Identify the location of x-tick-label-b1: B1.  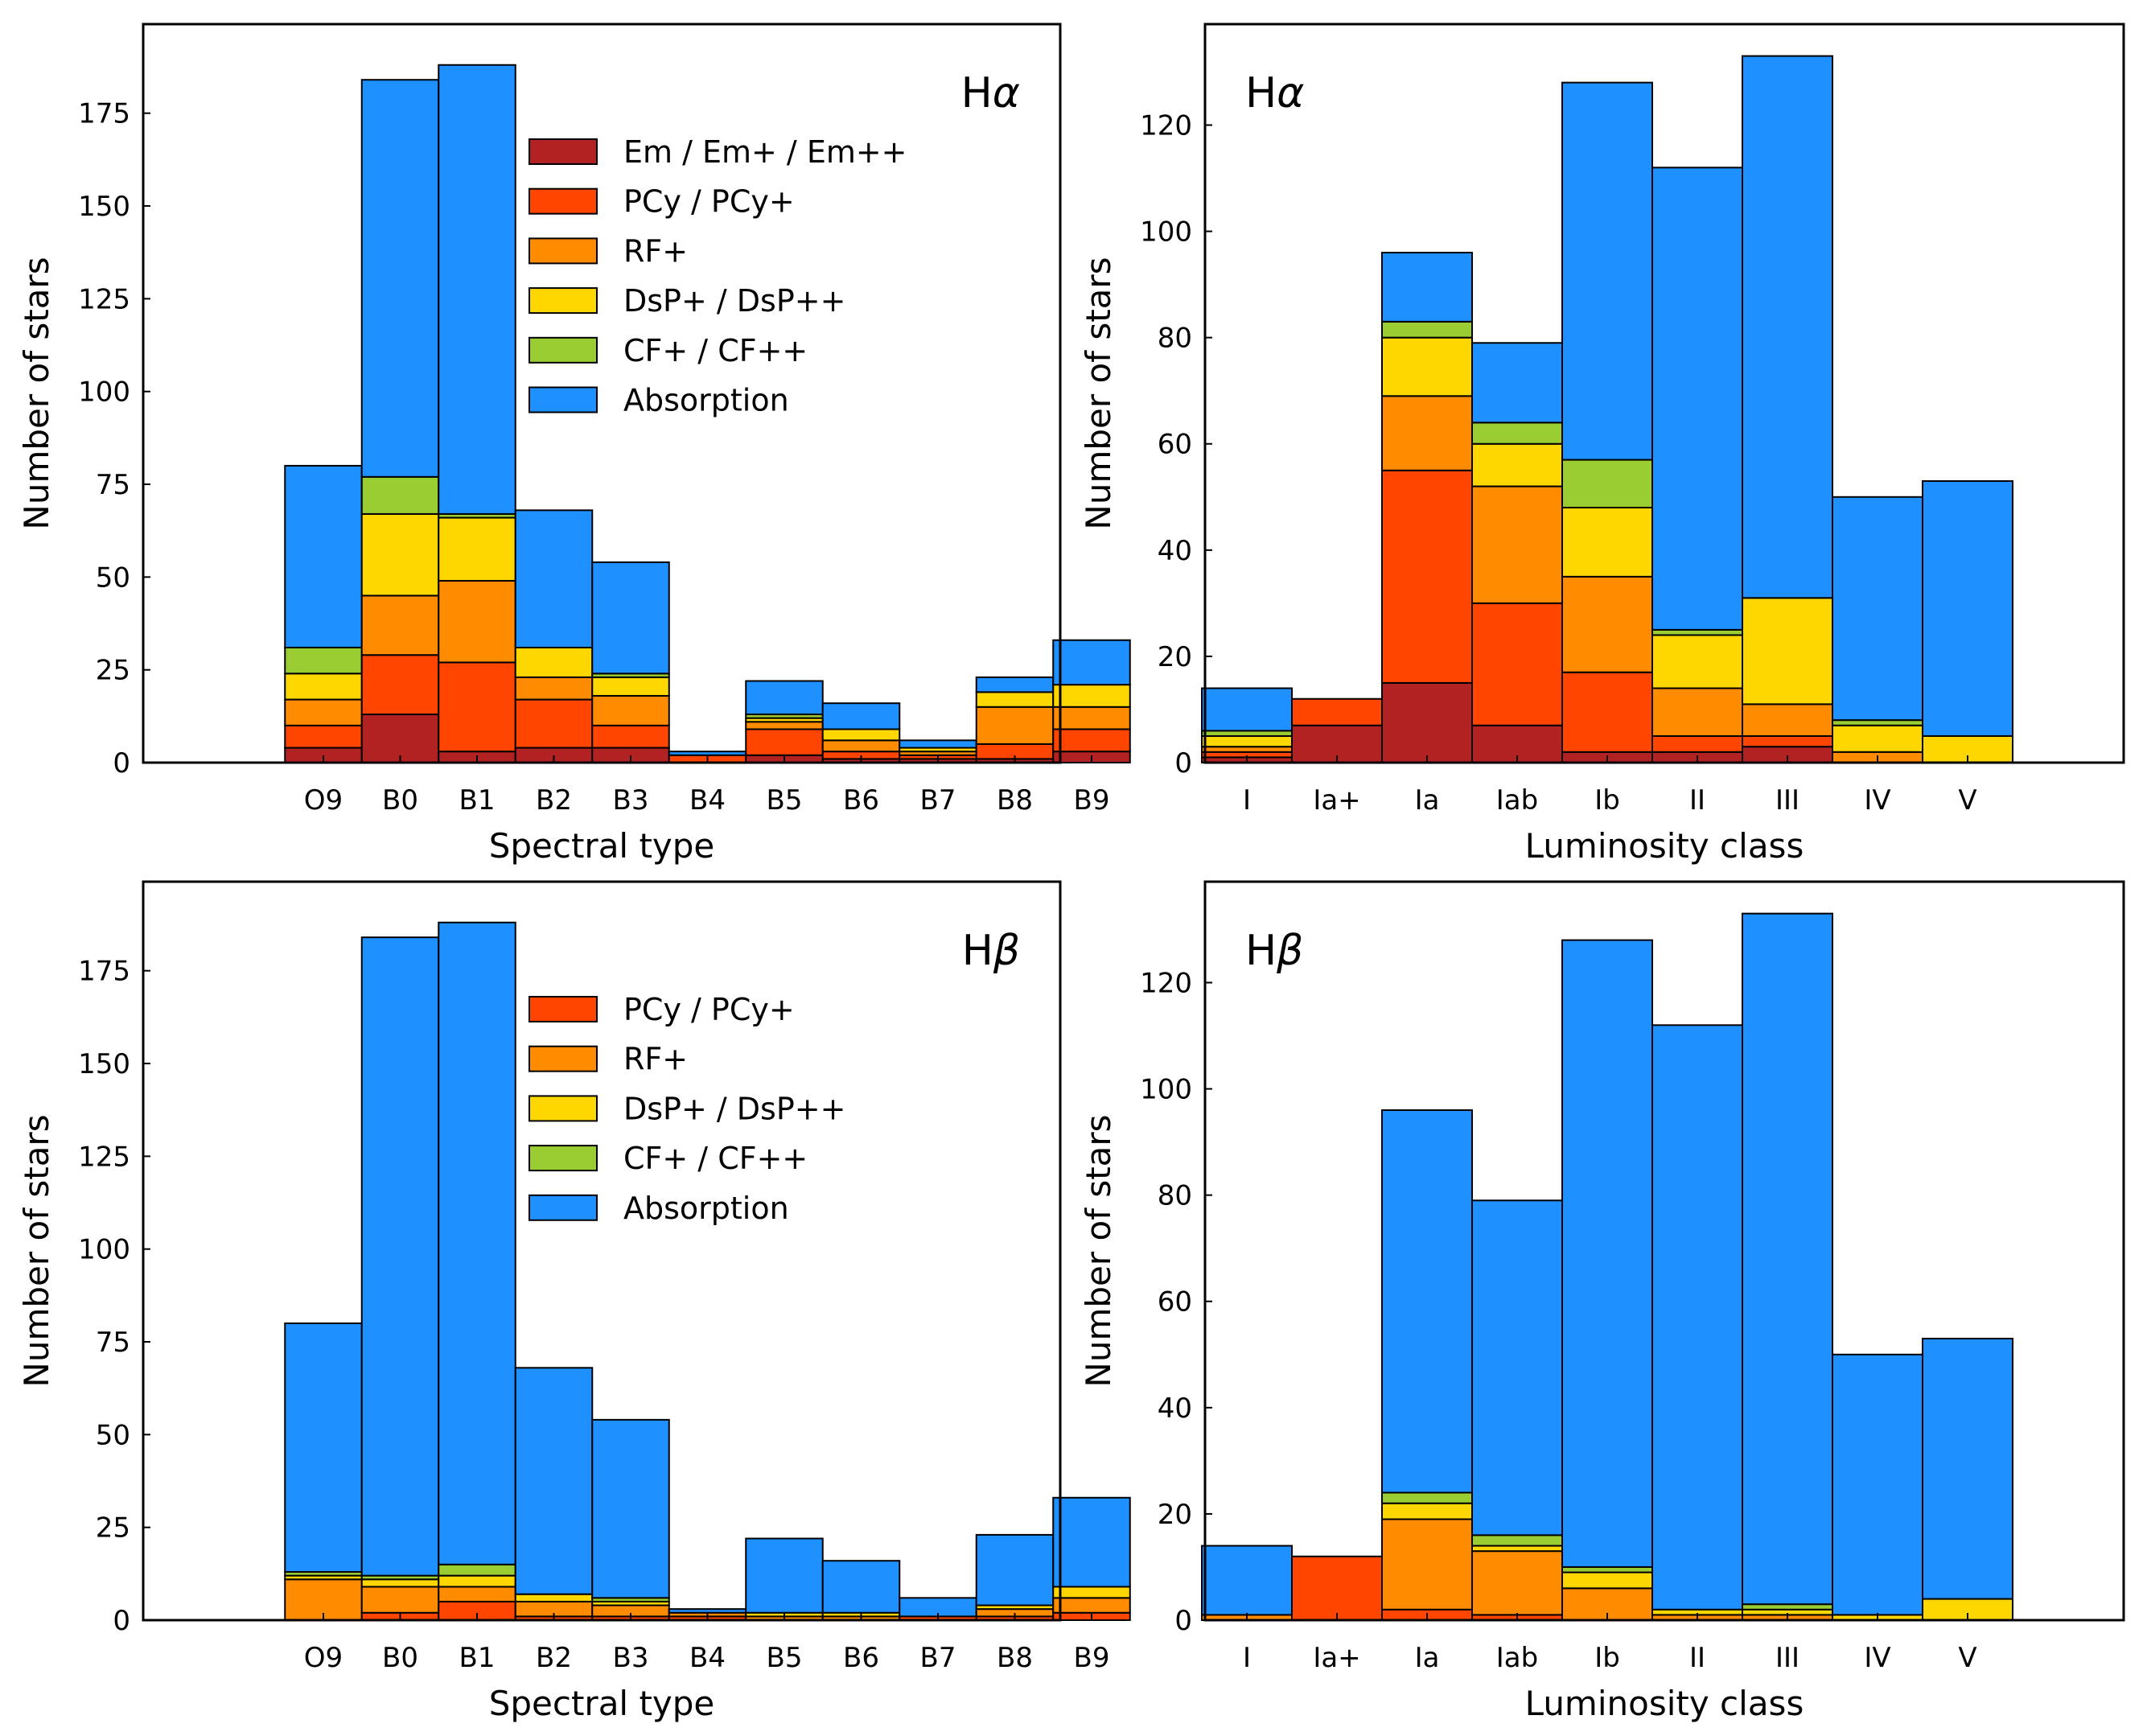
(477, 800).